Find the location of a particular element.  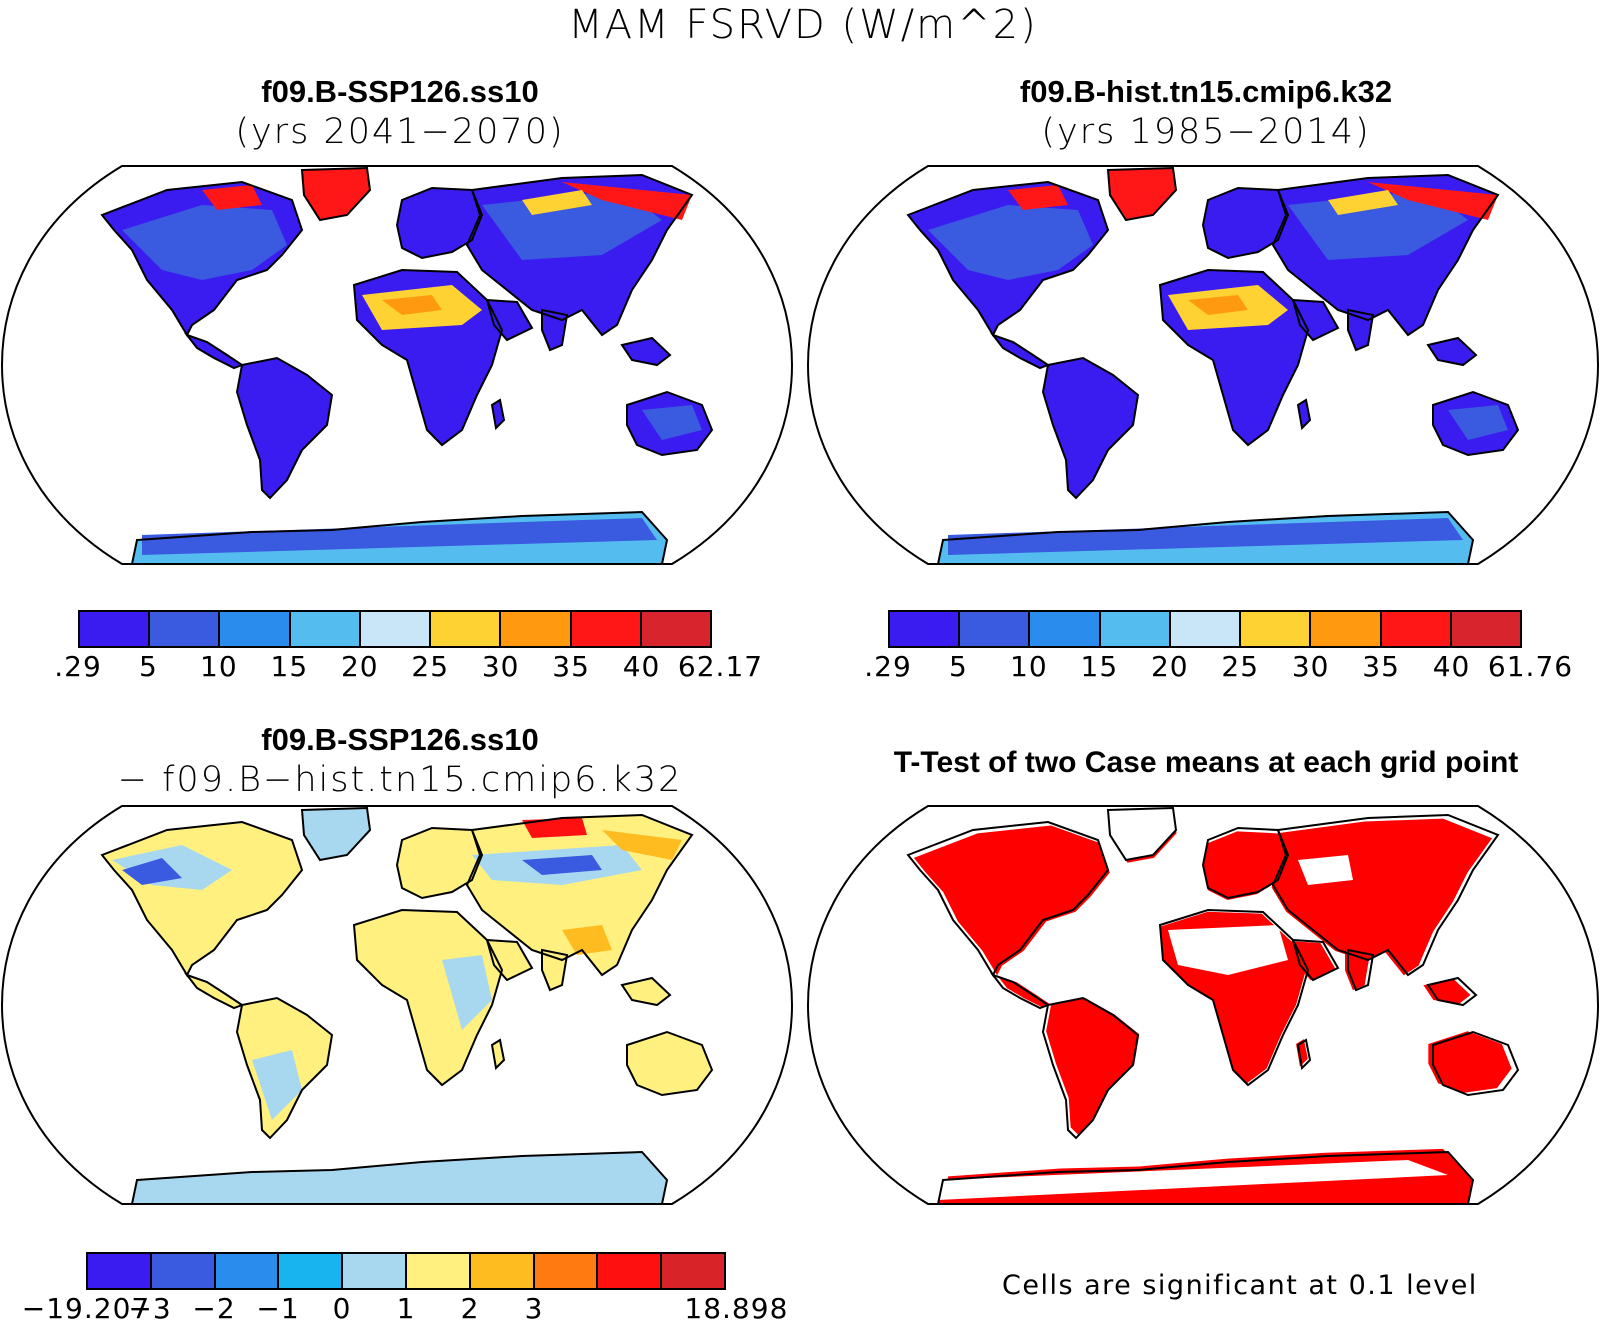

colorbar-tick-label: −2 is located at coordinates (214, 1308).